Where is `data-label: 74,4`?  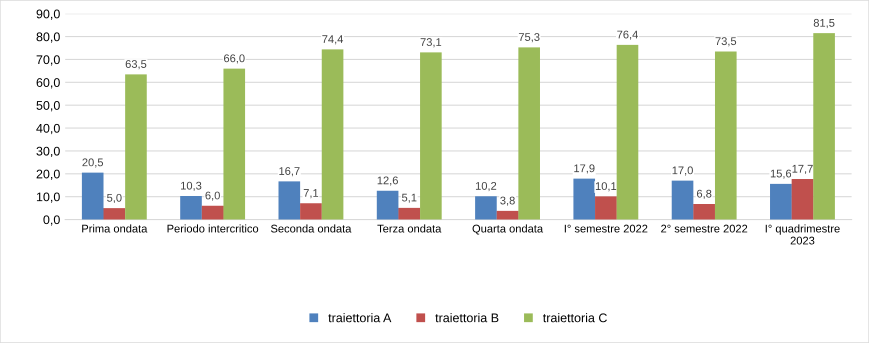 data-label: 74,4 is located at coordinates (333, 39).